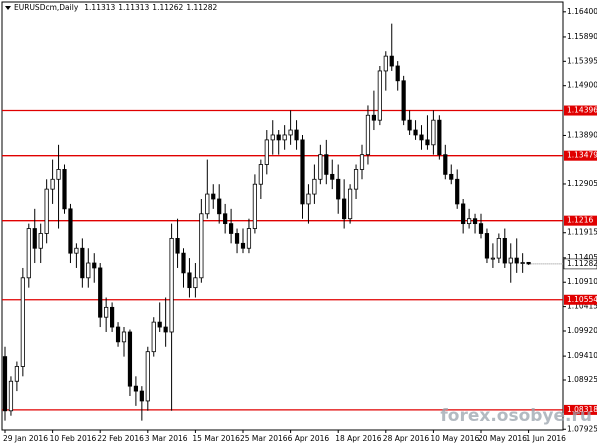 The image size is (597, 448). What do you see at coordinates (406, 438) in the screenshot?
I see `x-tick-label: 28 Apr 2016` at bounding box center [406, 438].